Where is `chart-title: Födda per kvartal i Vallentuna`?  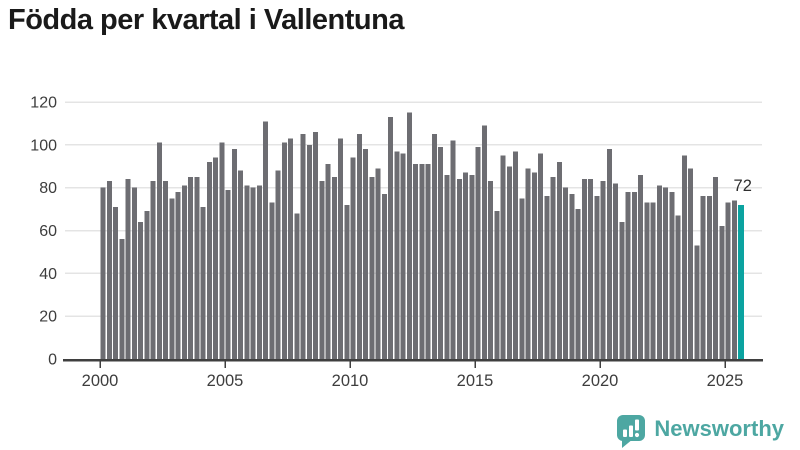 chart-title: Födda per kvartal i Vallentuna is located at coordinates (206, 20).